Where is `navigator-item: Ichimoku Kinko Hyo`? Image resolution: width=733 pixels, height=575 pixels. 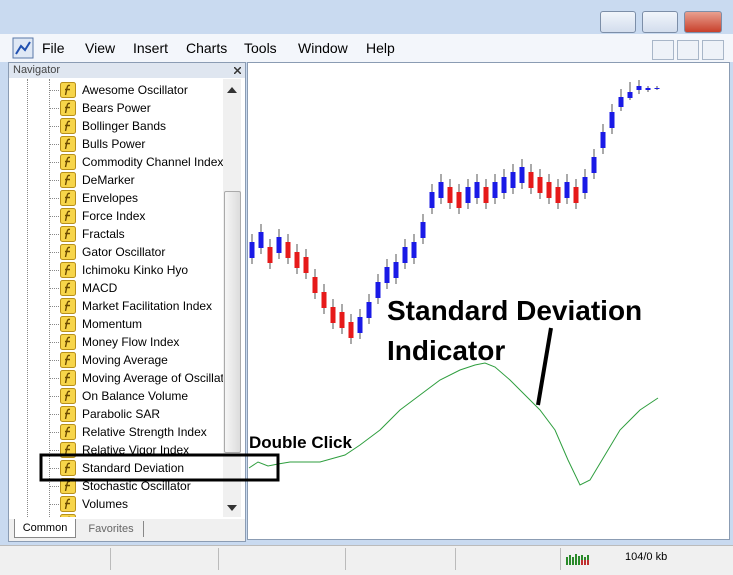 navigator-item: Ichimoku Kinko Hyo is located at coordinates (116, 270).